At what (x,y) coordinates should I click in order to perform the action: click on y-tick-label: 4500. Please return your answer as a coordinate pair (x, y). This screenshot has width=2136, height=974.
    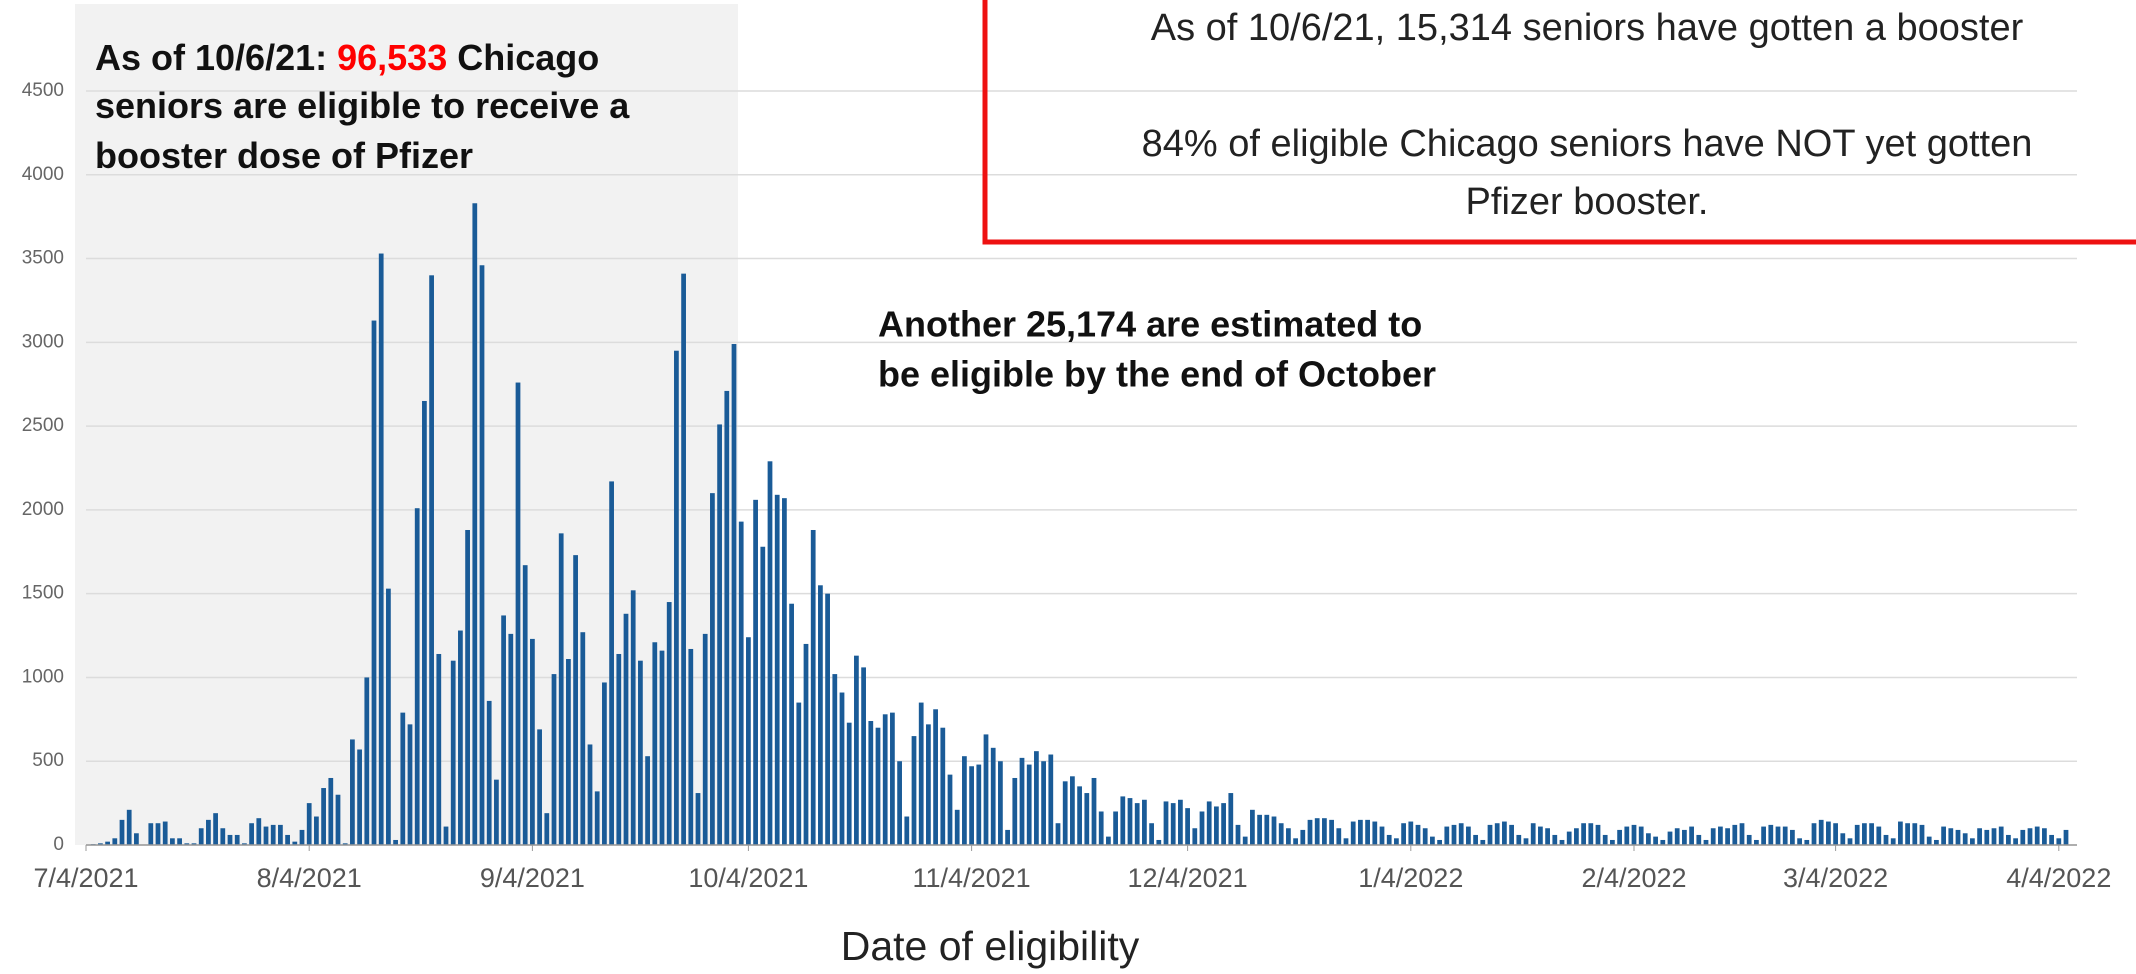
    Looking at the image, I should click on (43, 90).